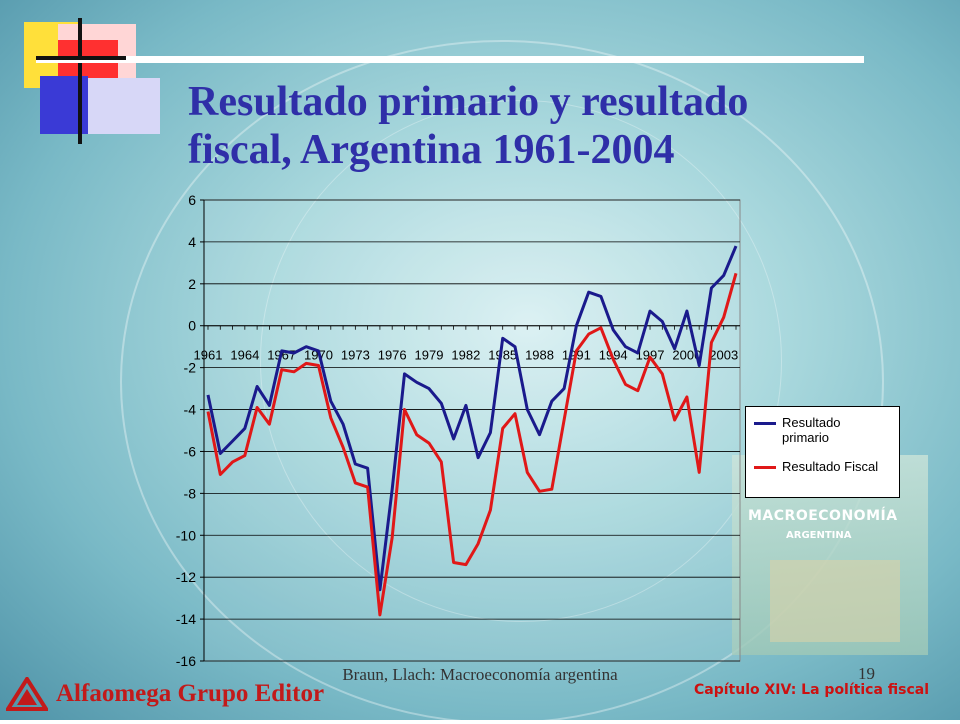  What do you see at coordinates (723, 355) in the screenshot?
I see `x-tick-label: 2003` at bounding box center [723, 355].